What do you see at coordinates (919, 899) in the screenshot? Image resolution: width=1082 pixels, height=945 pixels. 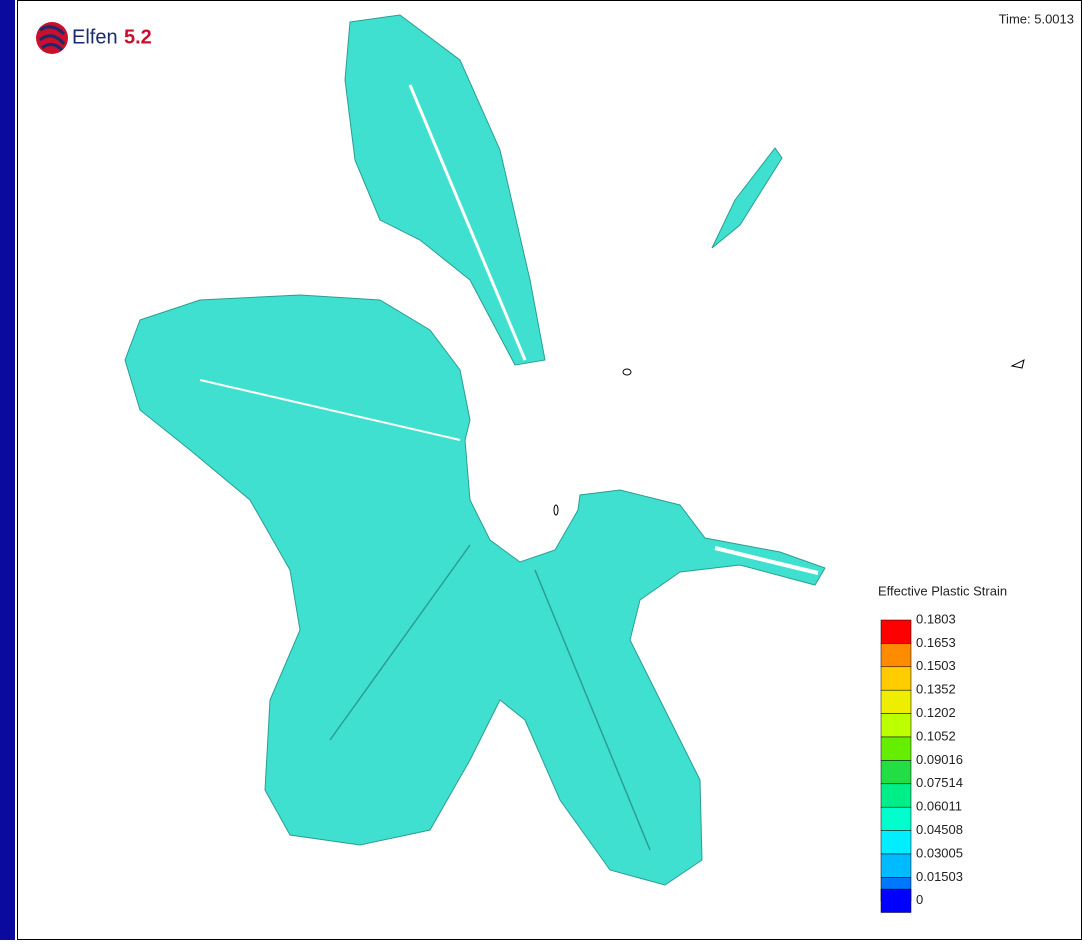 I see `legend-label: 0` at bounding box center [919, 899].